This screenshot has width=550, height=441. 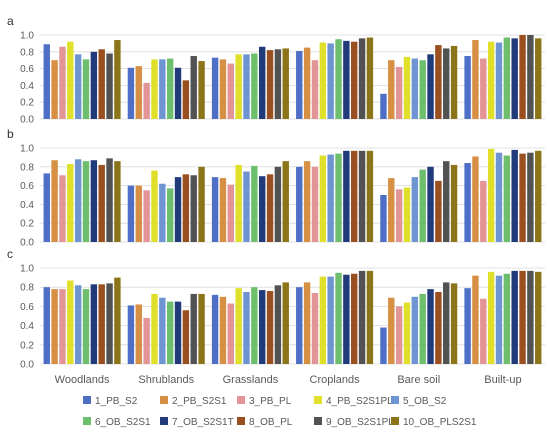 What do you see at coordinates (27, 365) in the screenshot?
I see `y-tick-label: 0.0` at bounding box center [27, 365].